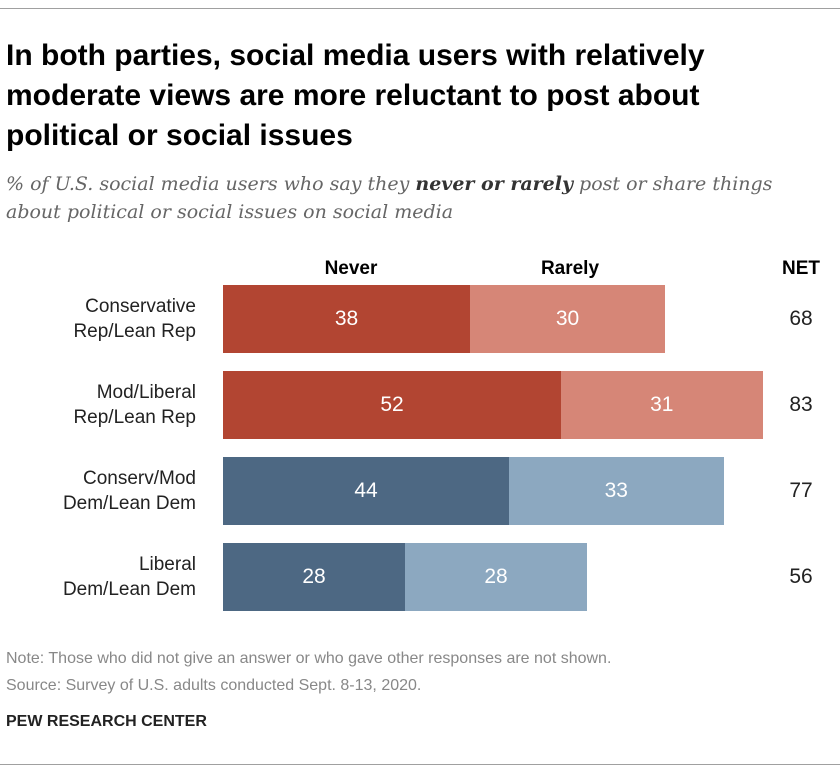 This screenshot has width=840, height=774. I want to click on bar-rarely: 31, so click(662, 405).